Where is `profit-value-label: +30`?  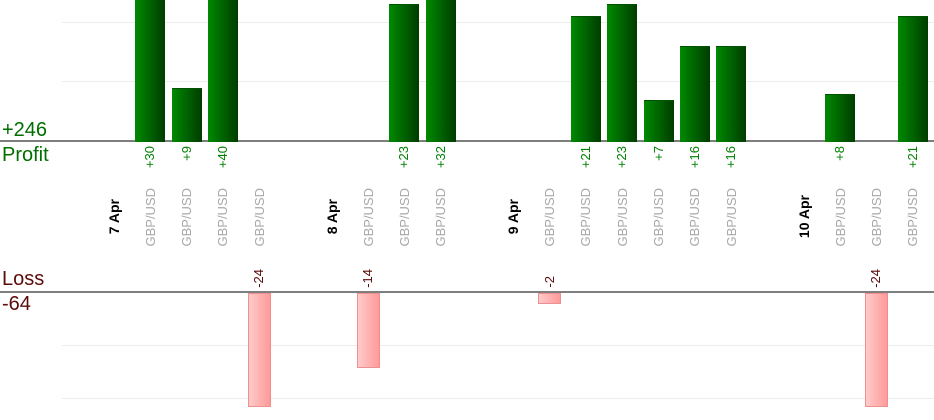 profit-value-label: +30 is located at coordinates (150, 157).